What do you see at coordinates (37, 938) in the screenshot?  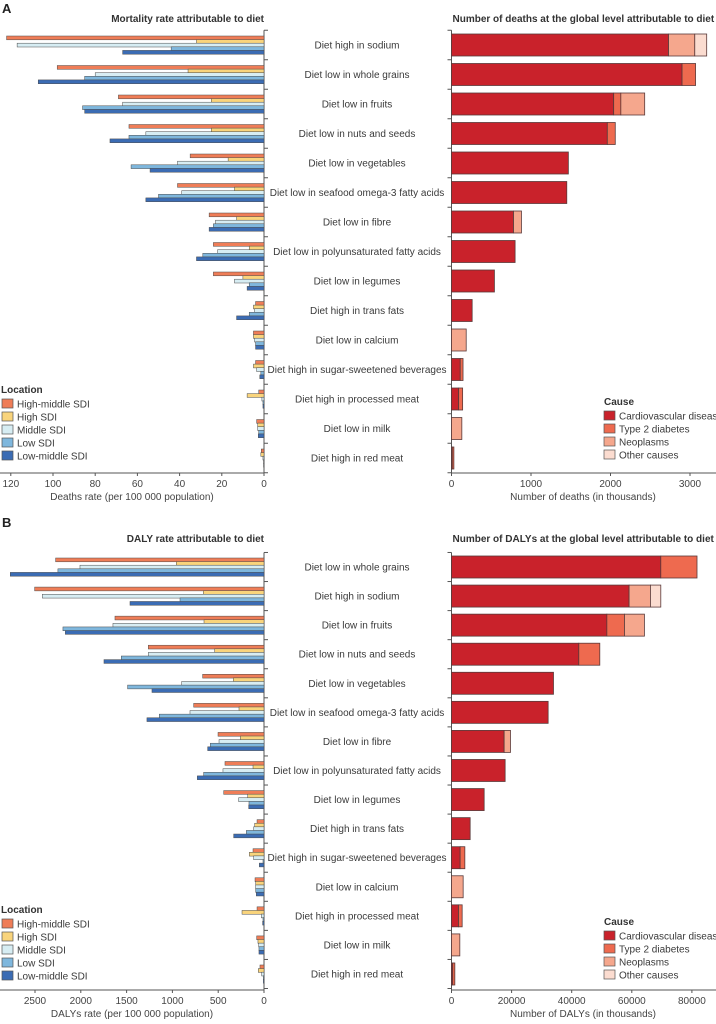 I see `legend-label: High SDI` at bounding box center [37, 938].